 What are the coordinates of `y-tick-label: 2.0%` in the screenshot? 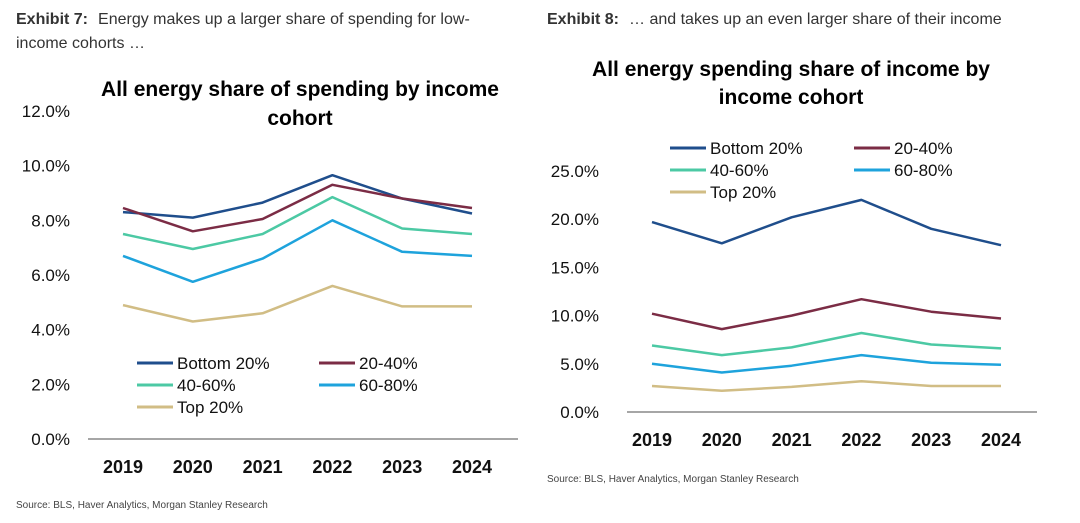 It's located at (50, 384).